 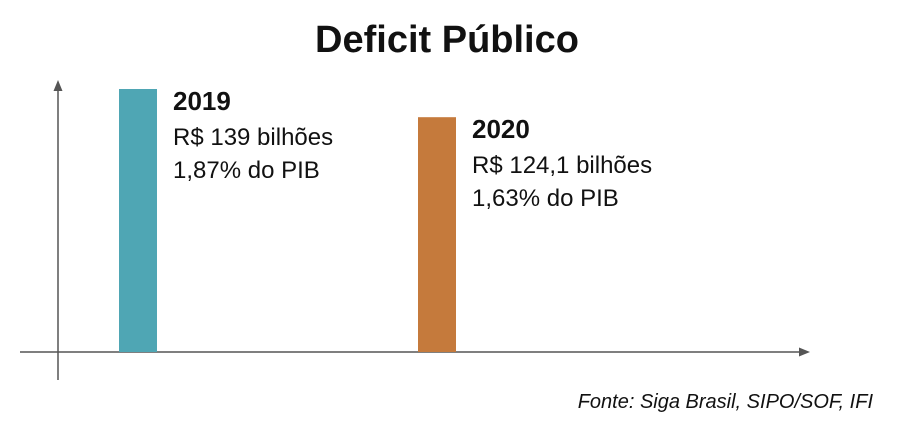 What do you see at coordinates (138, 220) in the screenshot?
I see `bar-2019` at bounding box center [138, 220].